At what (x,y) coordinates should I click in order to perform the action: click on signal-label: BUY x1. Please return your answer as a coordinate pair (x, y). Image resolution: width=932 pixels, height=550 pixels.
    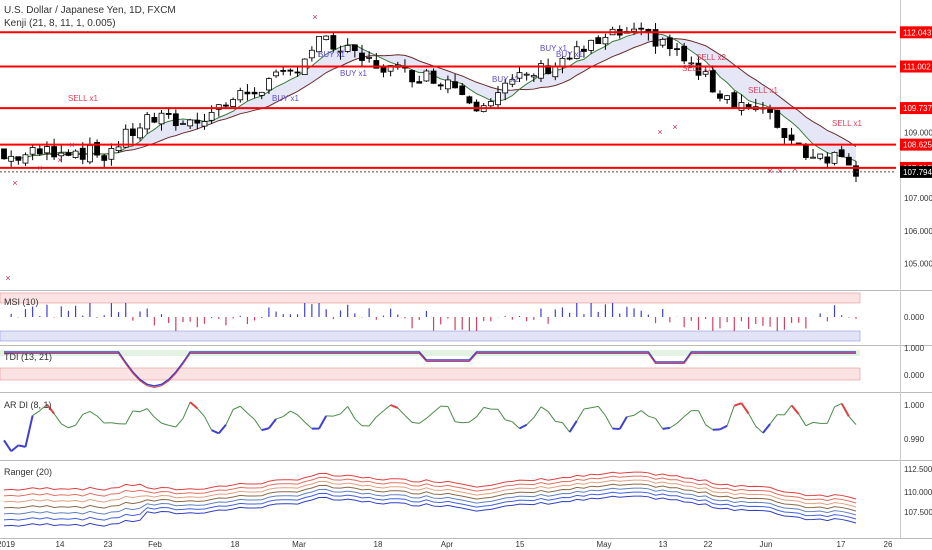
    Looking at the image, I should click on (554, 48).